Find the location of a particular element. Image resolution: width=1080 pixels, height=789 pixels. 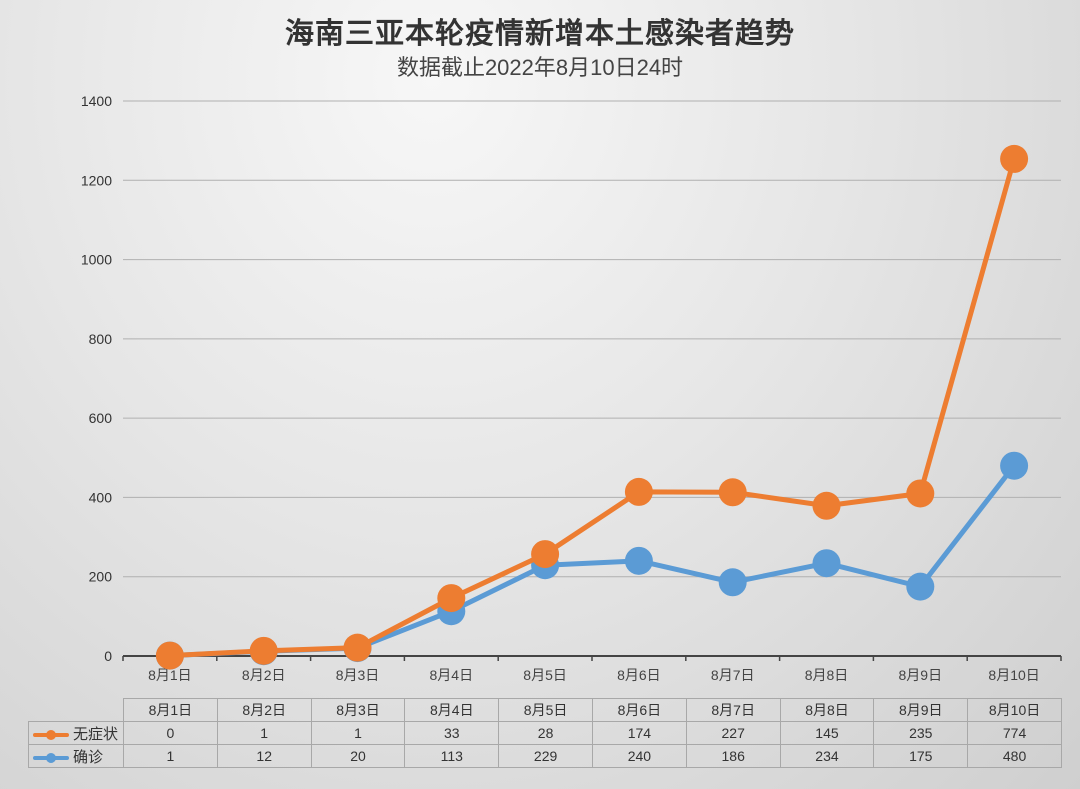

legend-blue-line-icon is located at coordinates (51, 757).